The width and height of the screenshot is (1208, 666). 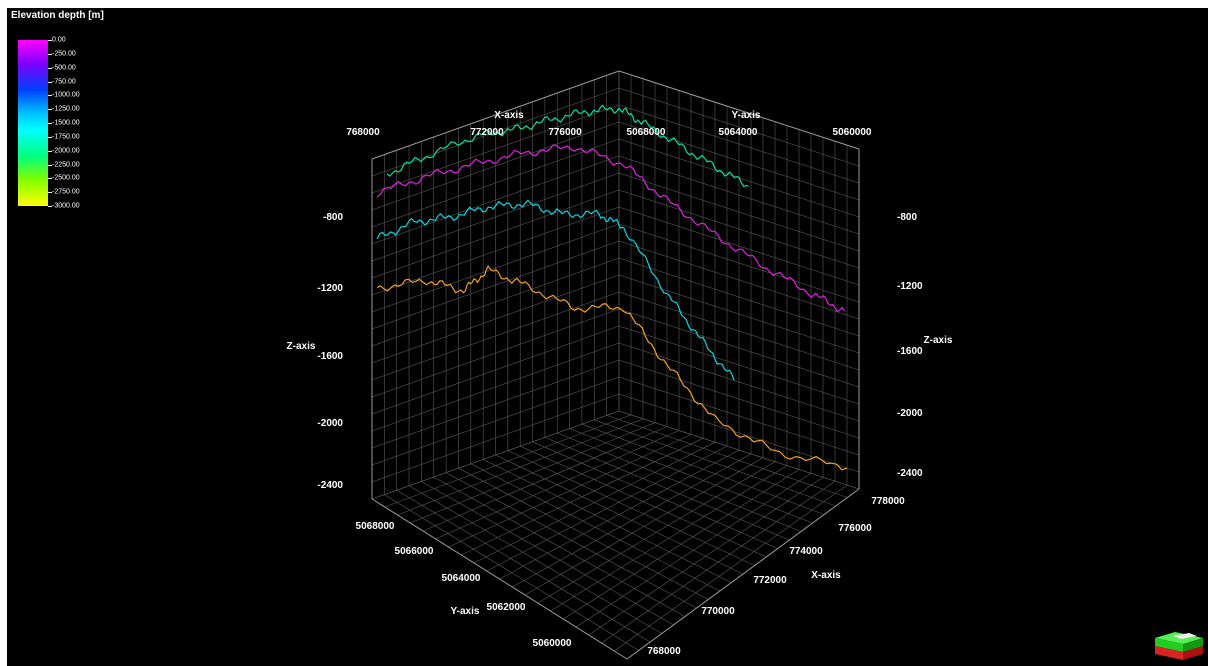 I want to click on colorbar-label: -2000.00, so click(x=66, y=151).